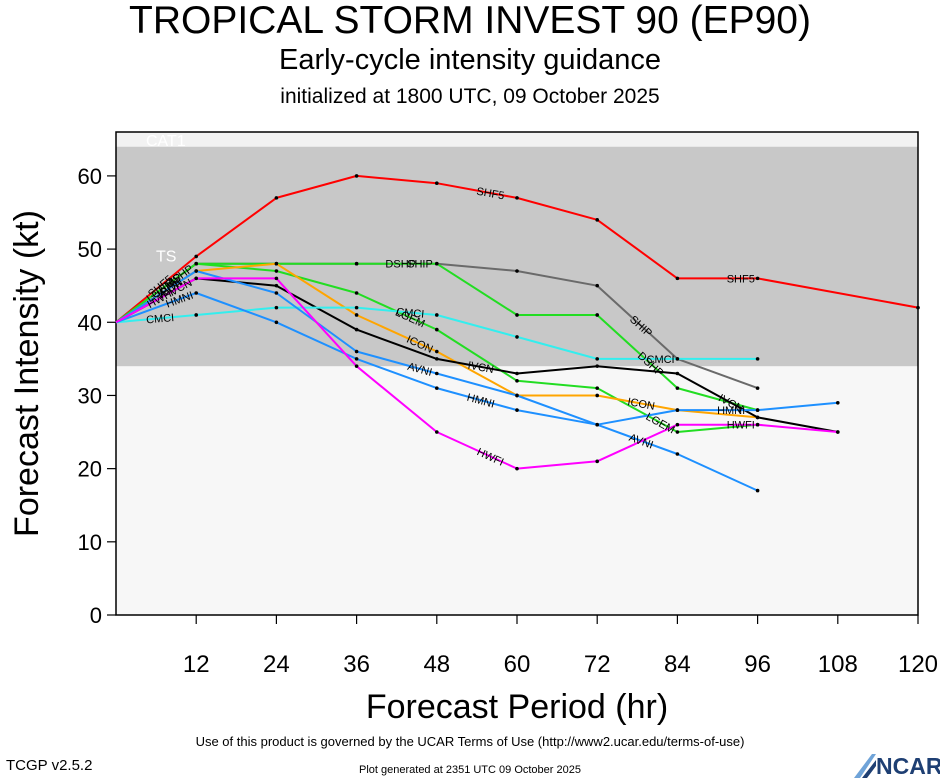 This screenshot has width=940, height=780. Describe the element at coordinates (90, 542) in the screenshot. I see `y-tick-label: 10` at that location.